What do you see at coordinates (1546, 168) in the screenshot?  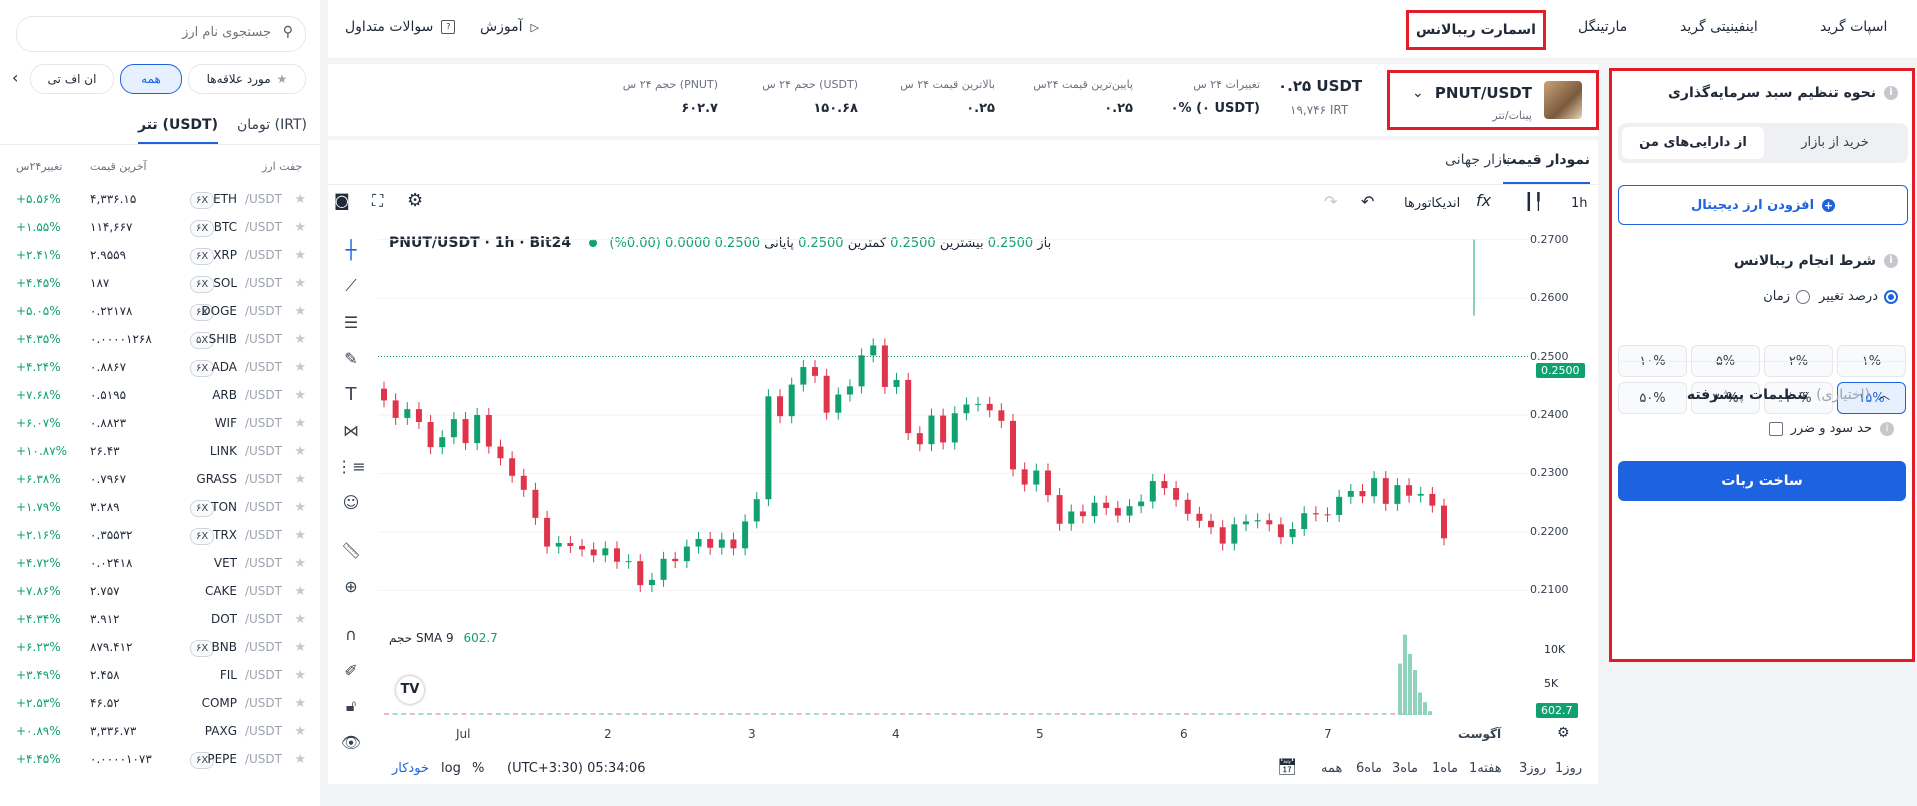 I see `tab-price-chart: نمودار قیمت` at bounding box center [1546, 168].